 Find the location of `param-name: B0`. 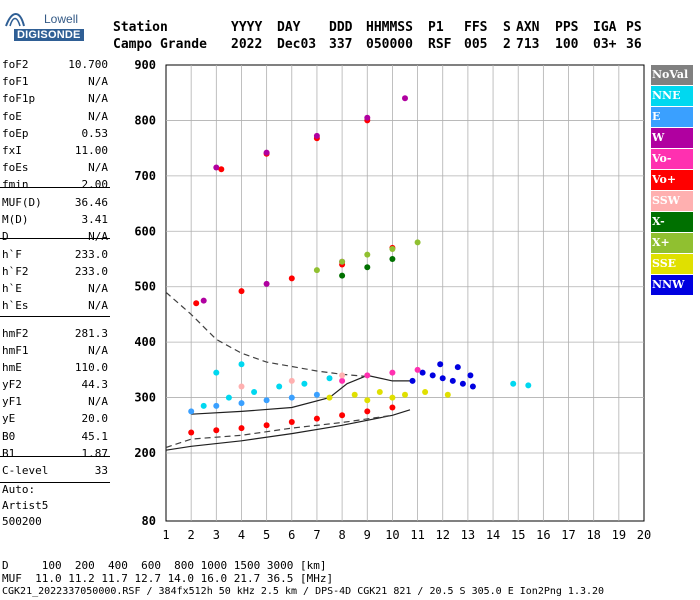

param-name: B0 is located at coordinates (9, 436).